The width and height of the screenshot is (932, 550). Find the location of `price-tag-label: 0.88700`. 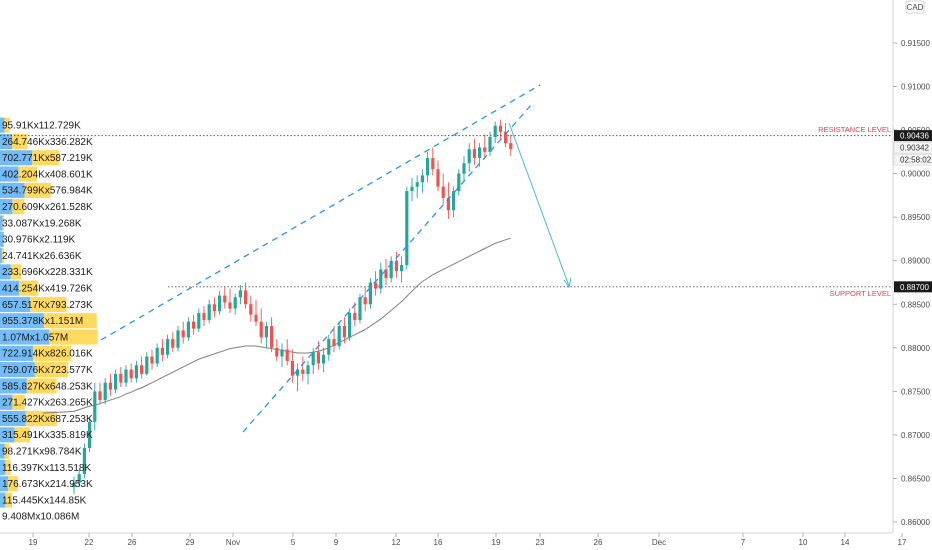

price-tag-label: 0.88700 is located at coordinates (914, 287).